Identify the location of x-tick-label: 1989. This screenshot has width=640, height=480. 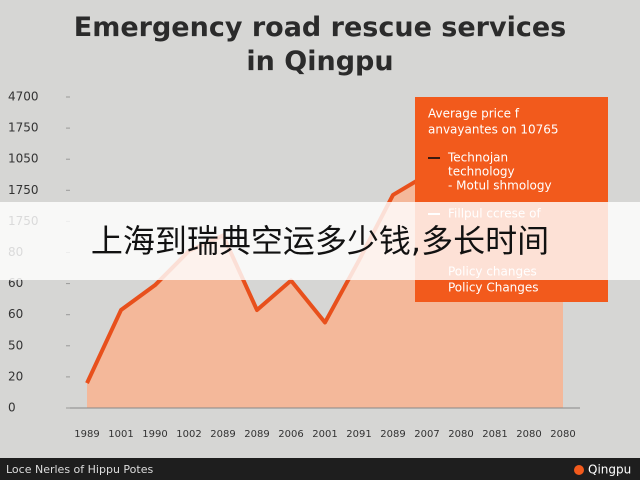
(86, 434).